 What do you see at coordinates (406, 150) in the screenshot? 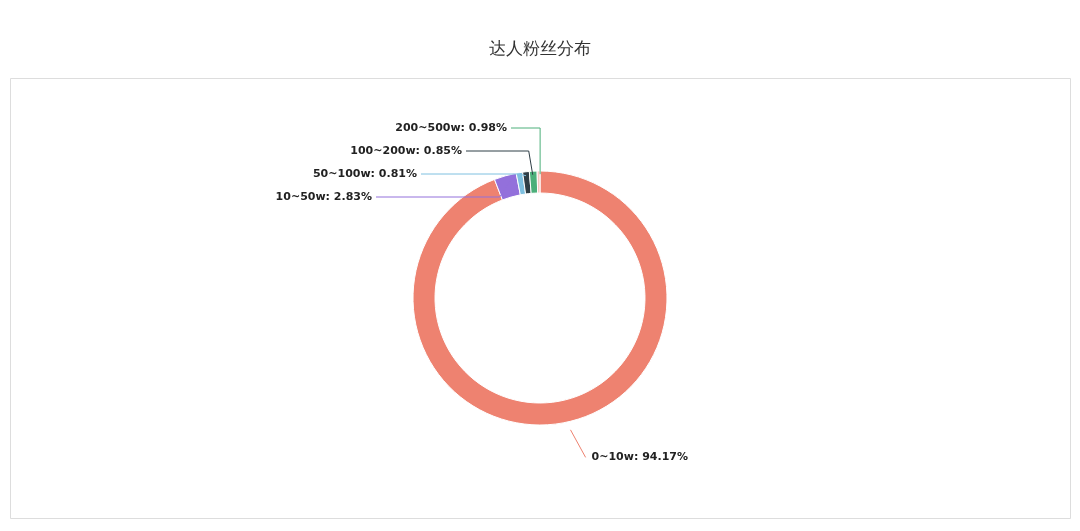
I see `slice-label: 100~200w: 0.85%` at bounding box center [406, 150].